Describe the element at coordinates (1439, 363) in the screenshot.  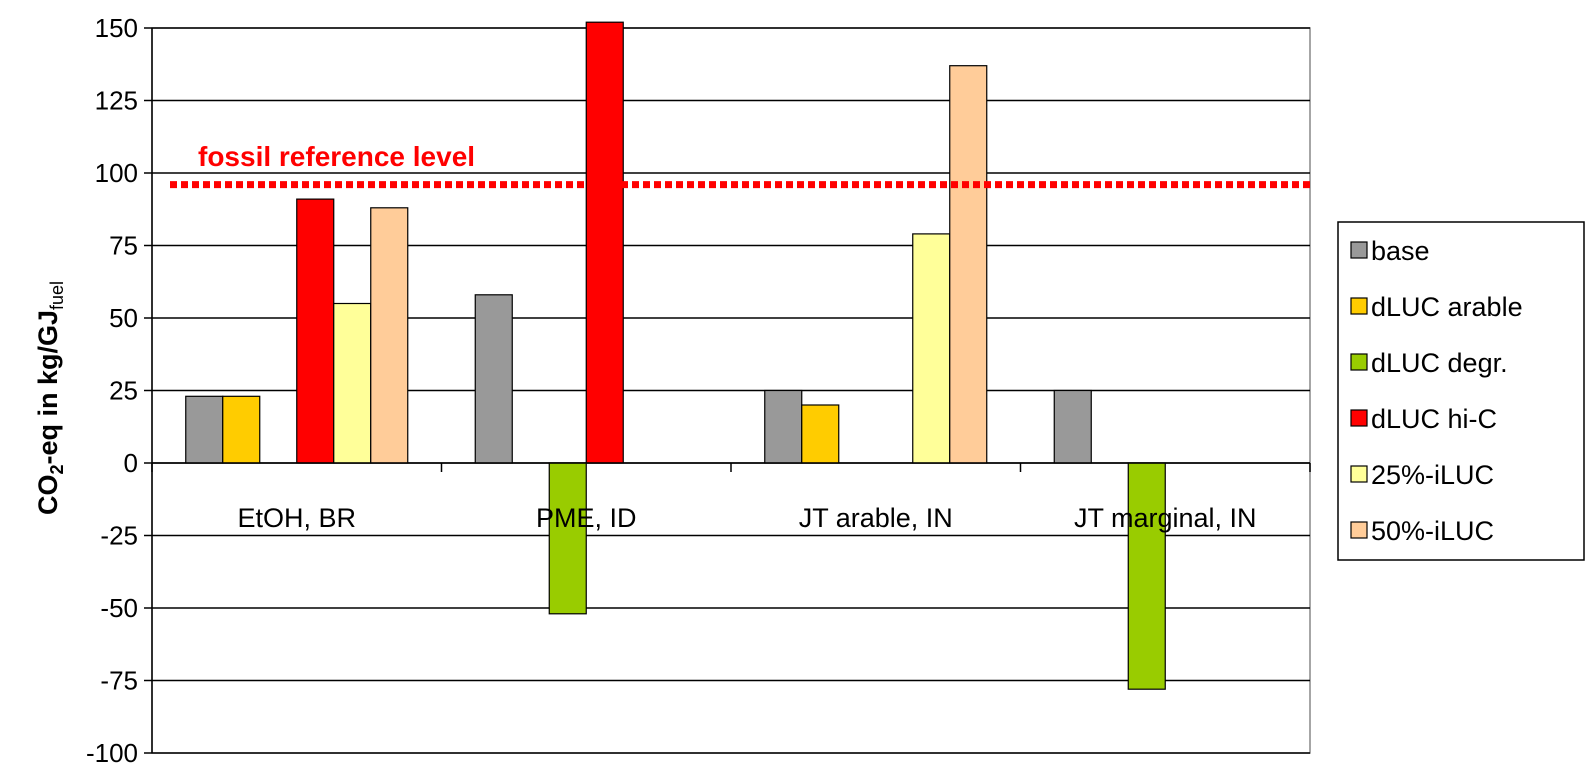
I see `legend-item-label: dLUC degr.` at that location.